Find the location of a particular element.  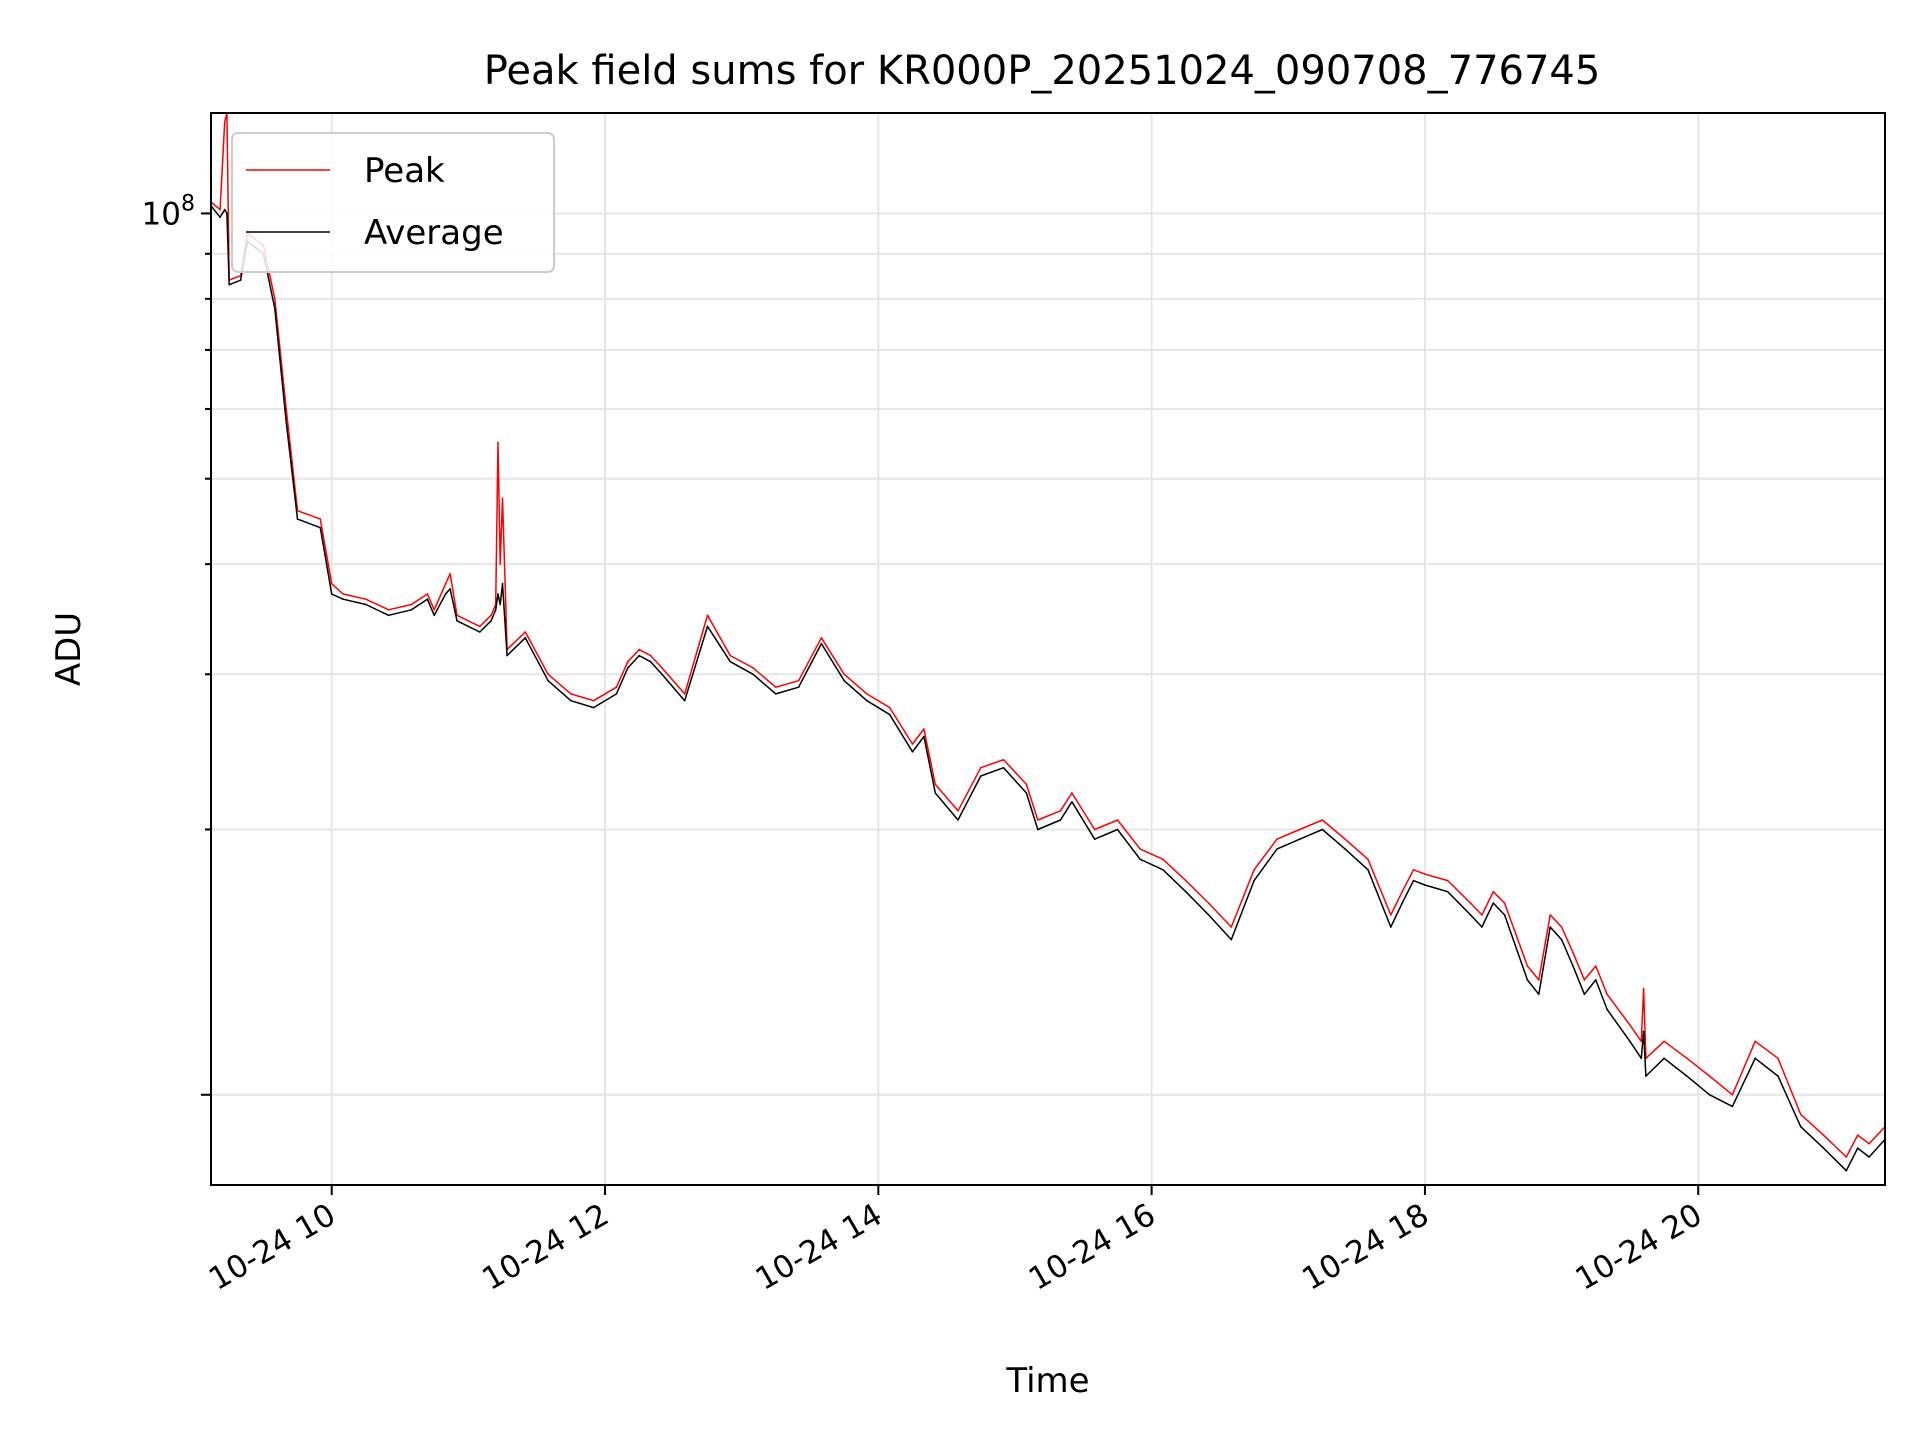

y-tick-label: 108 is located at coordinates (168, 211).